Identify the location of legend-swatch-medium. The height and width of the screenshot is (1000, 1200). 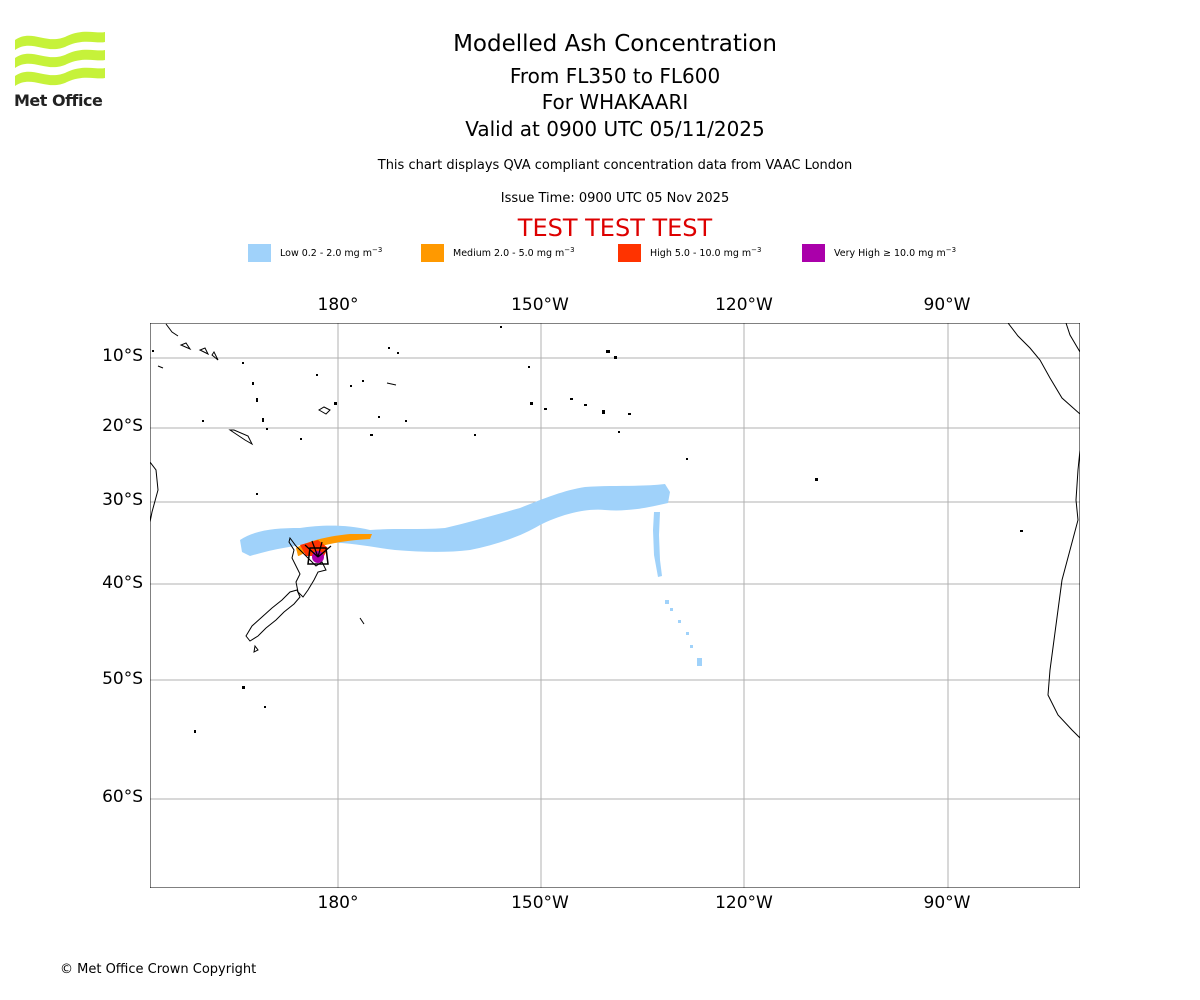
(432, 253).